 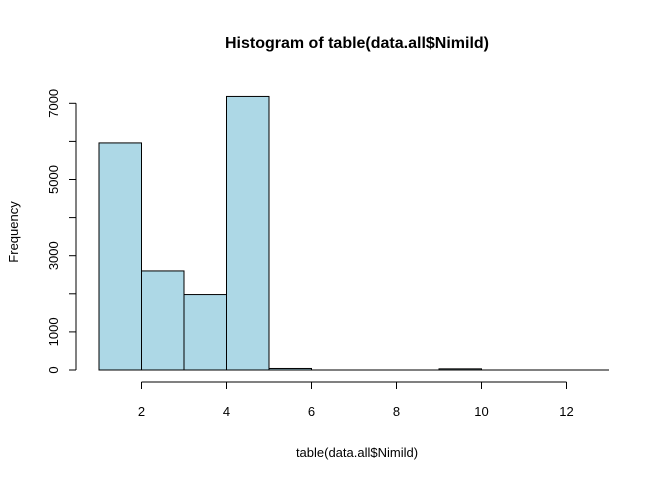 I want to click on chart-title: Histogram of table(data.all$Nimild), so click(x=357, y=43).